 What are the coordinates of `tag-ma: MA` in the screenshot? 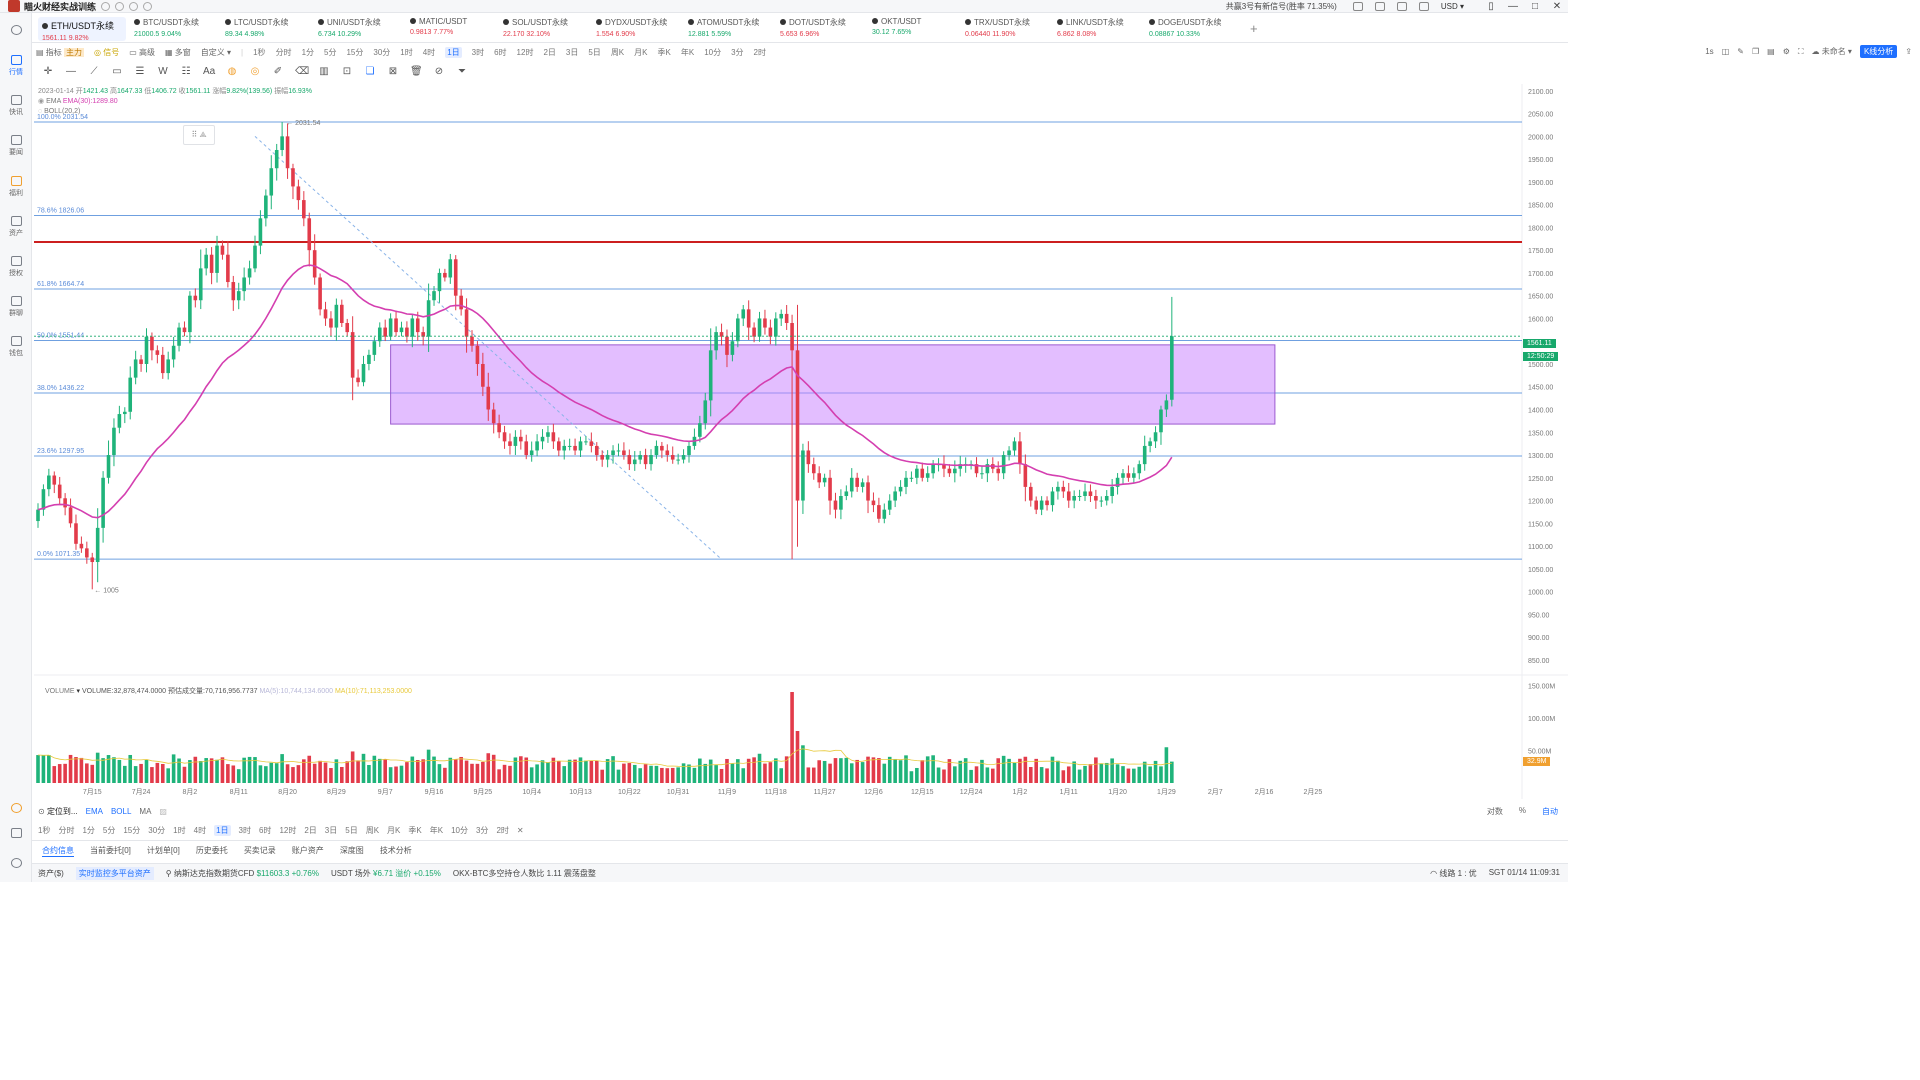 It's located at (145, 811).